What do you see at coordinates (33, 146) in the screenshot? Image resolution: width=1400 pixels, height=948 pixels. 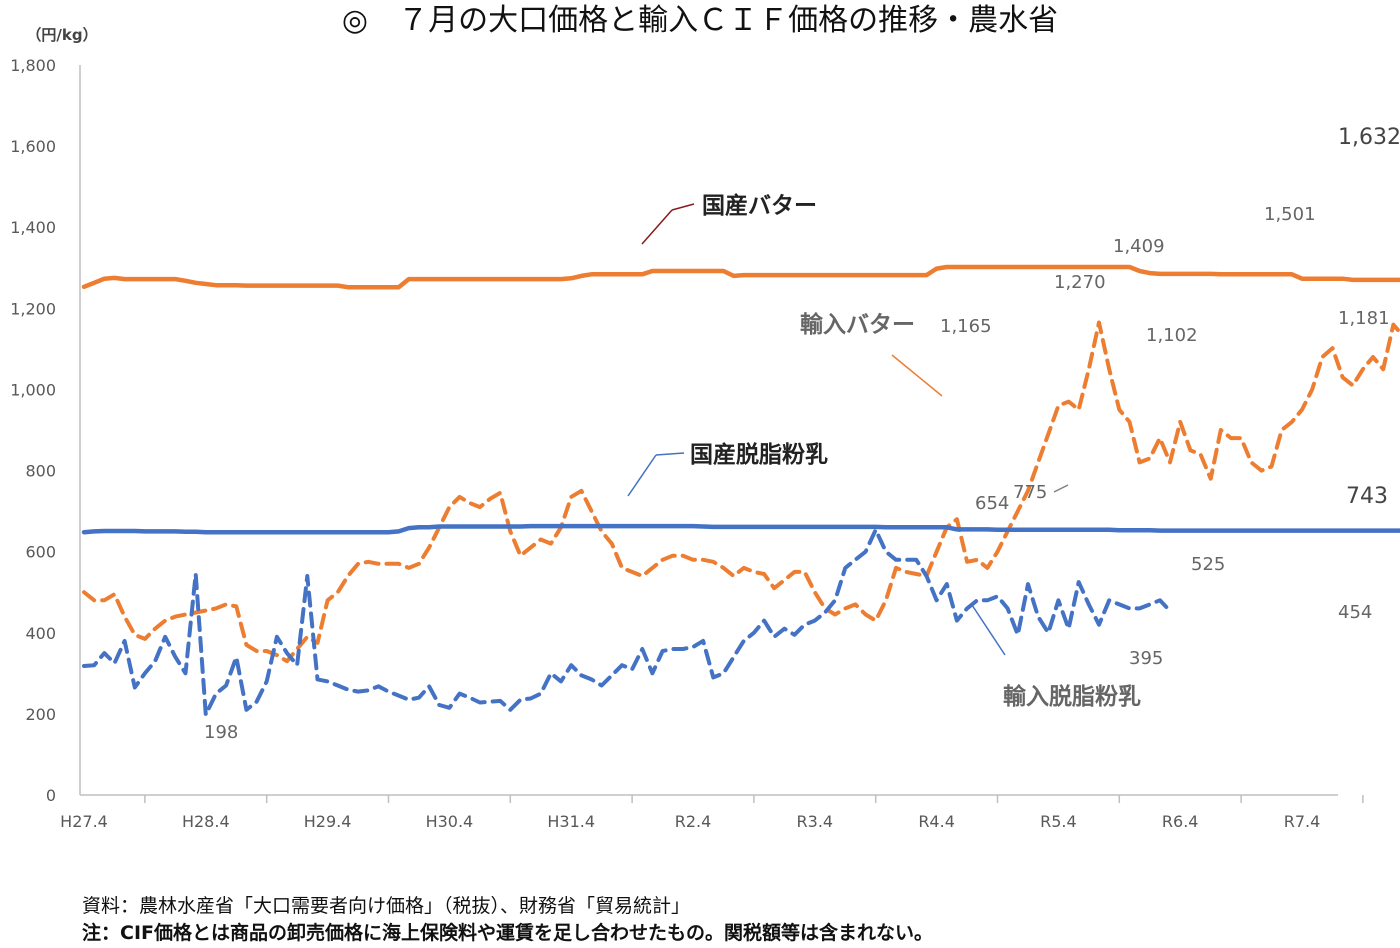 I see `y-tick-label: 1,600` at bounding box center [33, 146].